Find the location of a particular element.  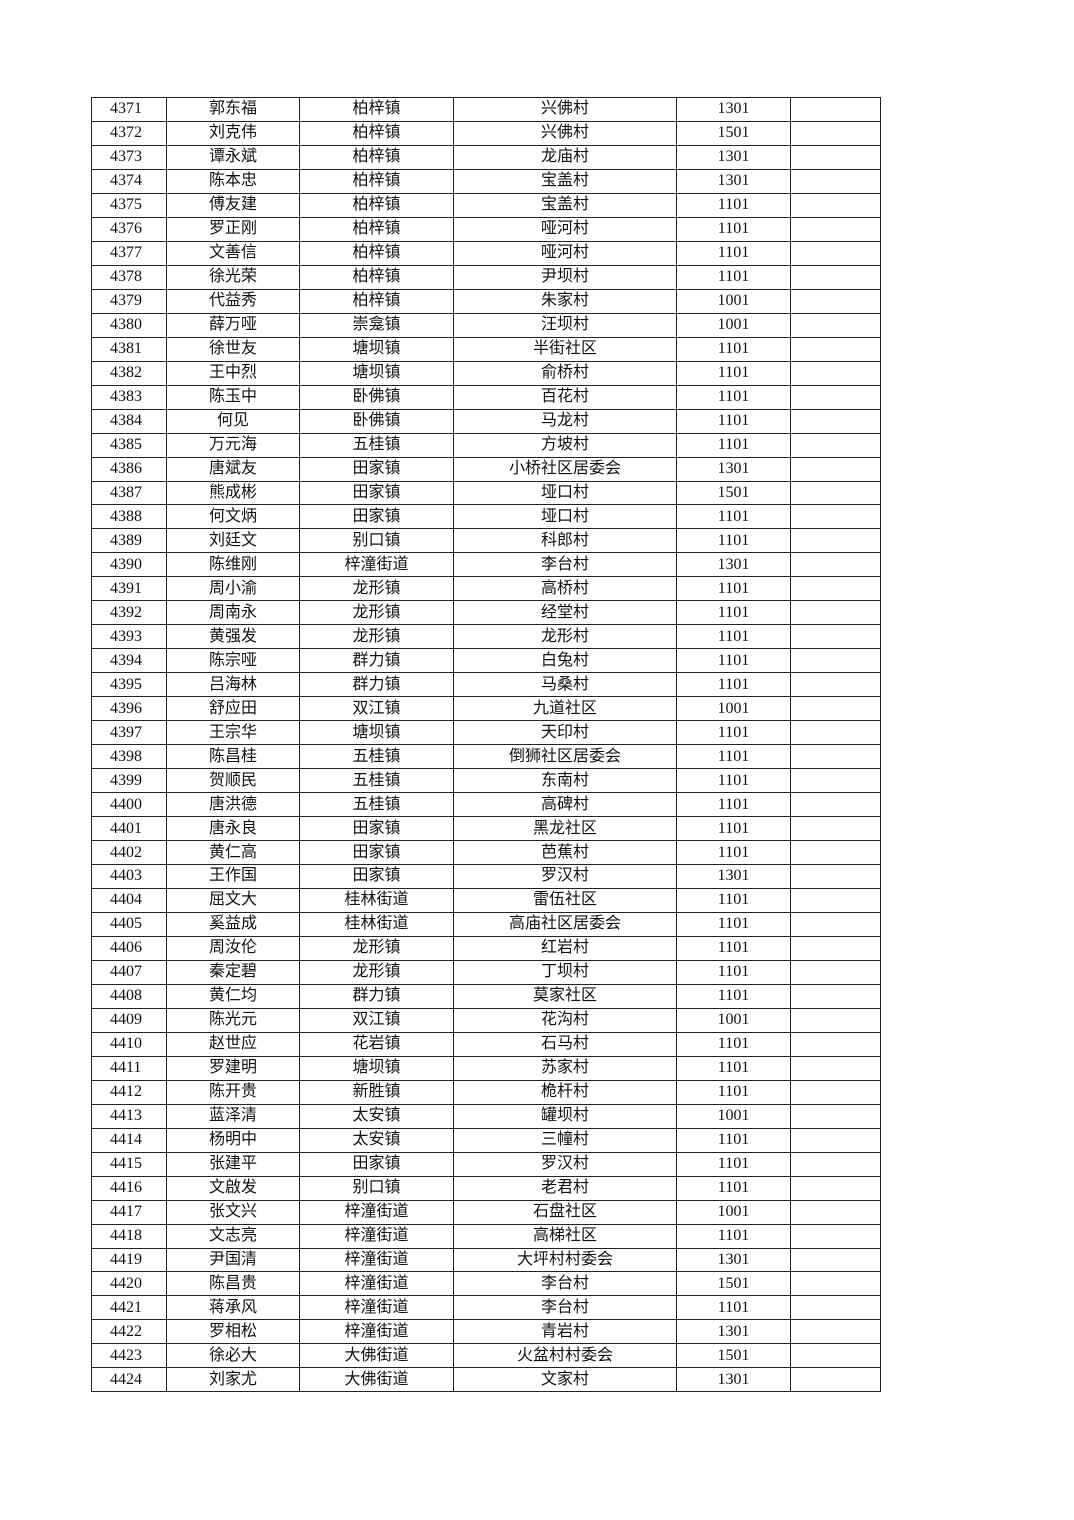

cell-village: 石马村 is located at coordinates (565, 1044).